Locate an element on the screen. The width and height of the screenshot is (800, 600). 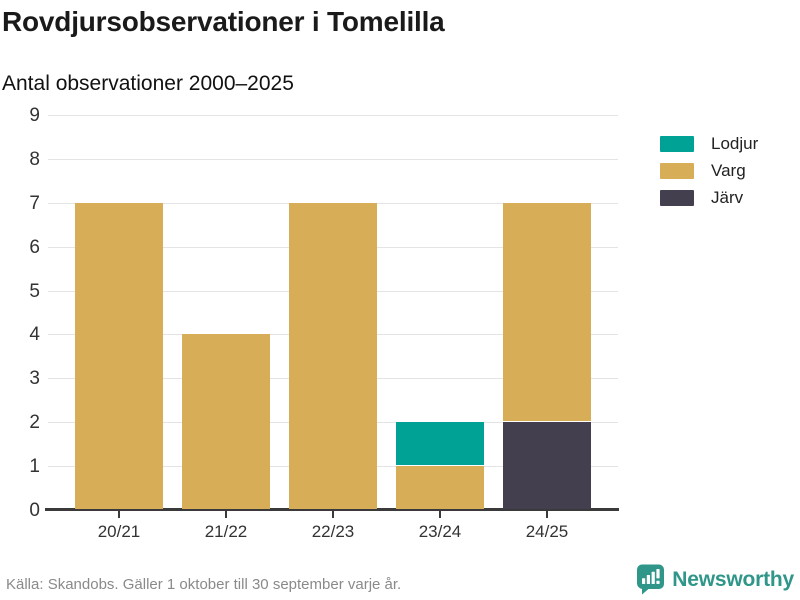
legend-item-lodjur: Lodjur is located at coordinates (709, 143).